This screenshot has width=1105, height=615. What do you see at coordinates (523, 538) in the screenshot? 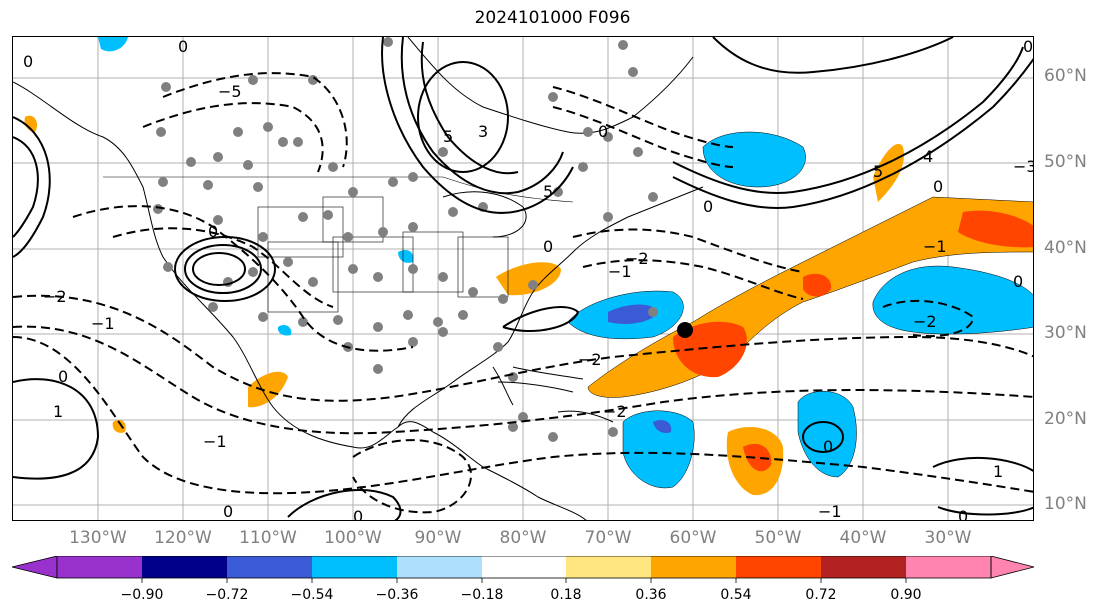
I see `lon-label-80w: 80°W` at bounding box center [523, 538].